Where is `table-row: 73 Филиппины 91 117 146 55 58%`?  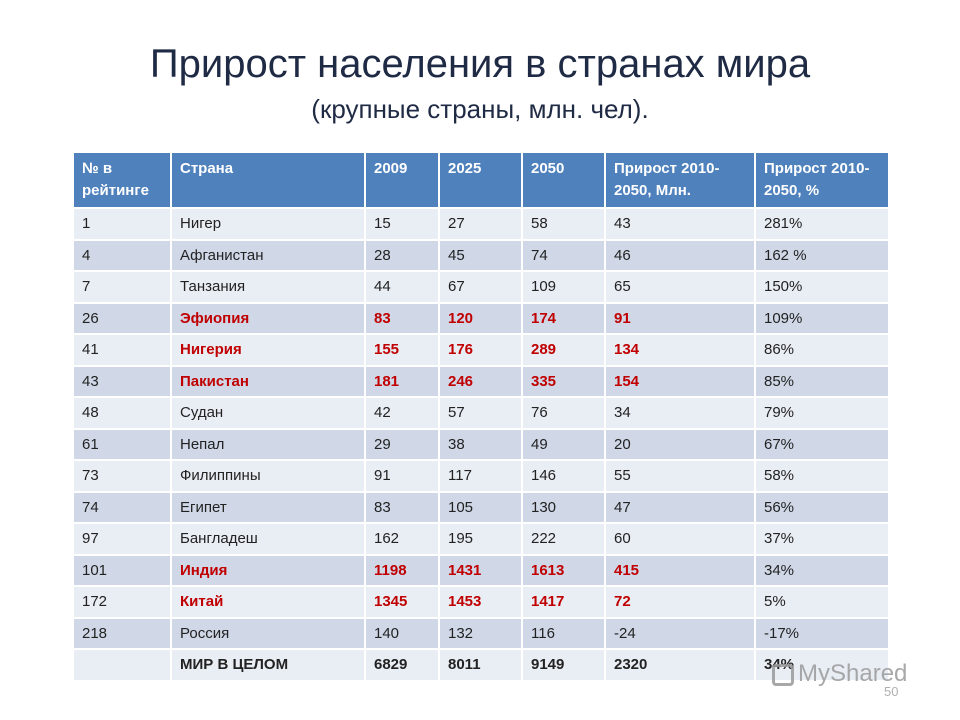 table-row: 73 Филиппины 91 117 146 55 58% is located at coordinates (481, 476).